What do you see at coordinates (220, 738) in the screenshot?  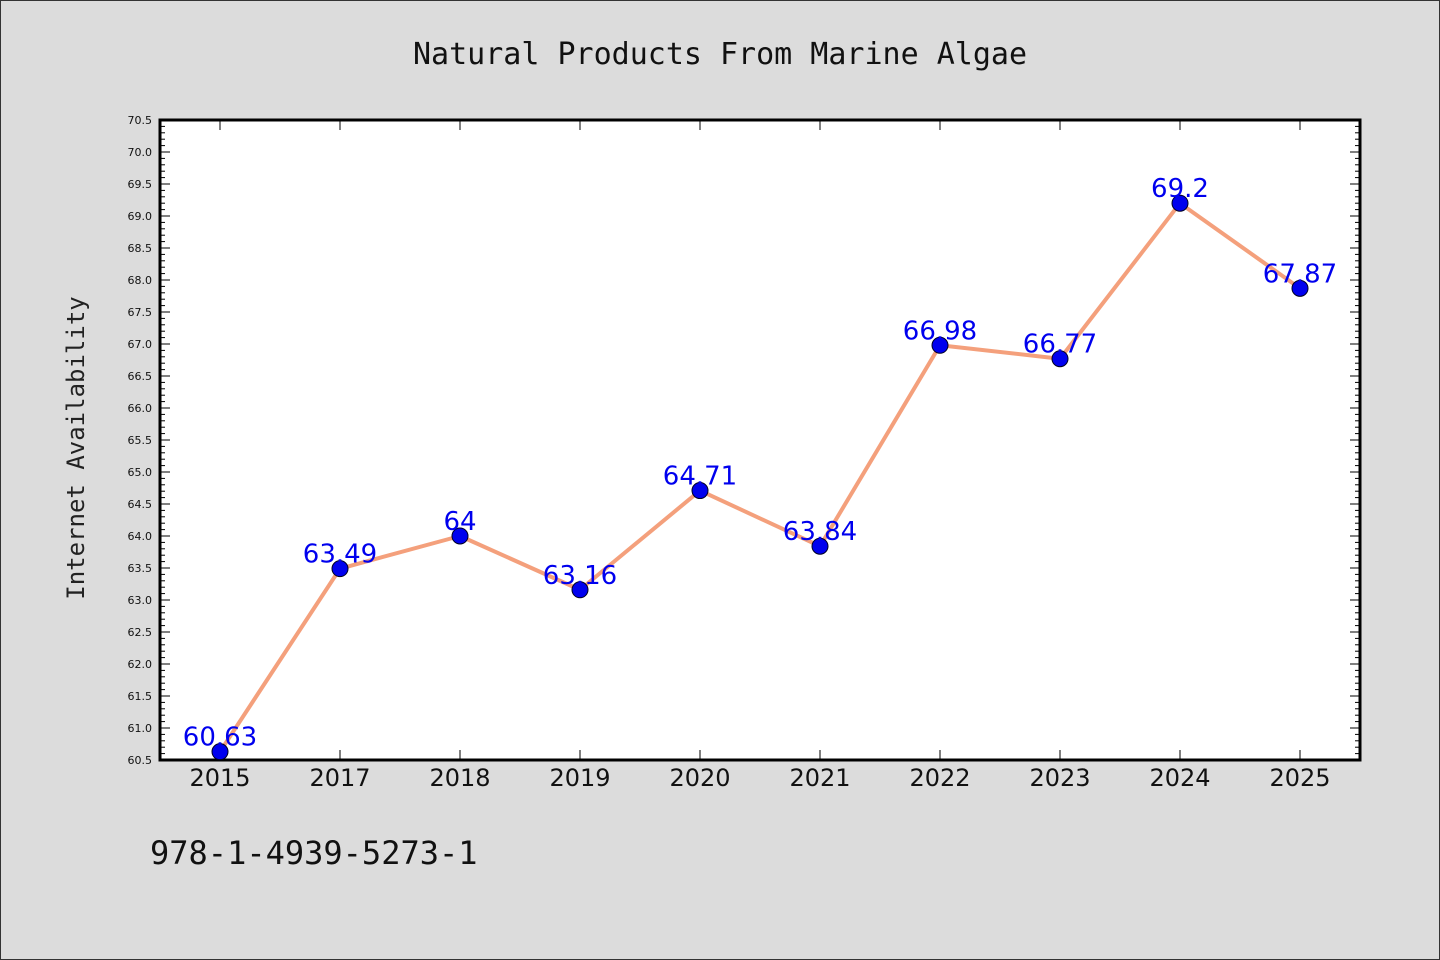 I see `data-label: 60.63` at bounding box center [220, 738].